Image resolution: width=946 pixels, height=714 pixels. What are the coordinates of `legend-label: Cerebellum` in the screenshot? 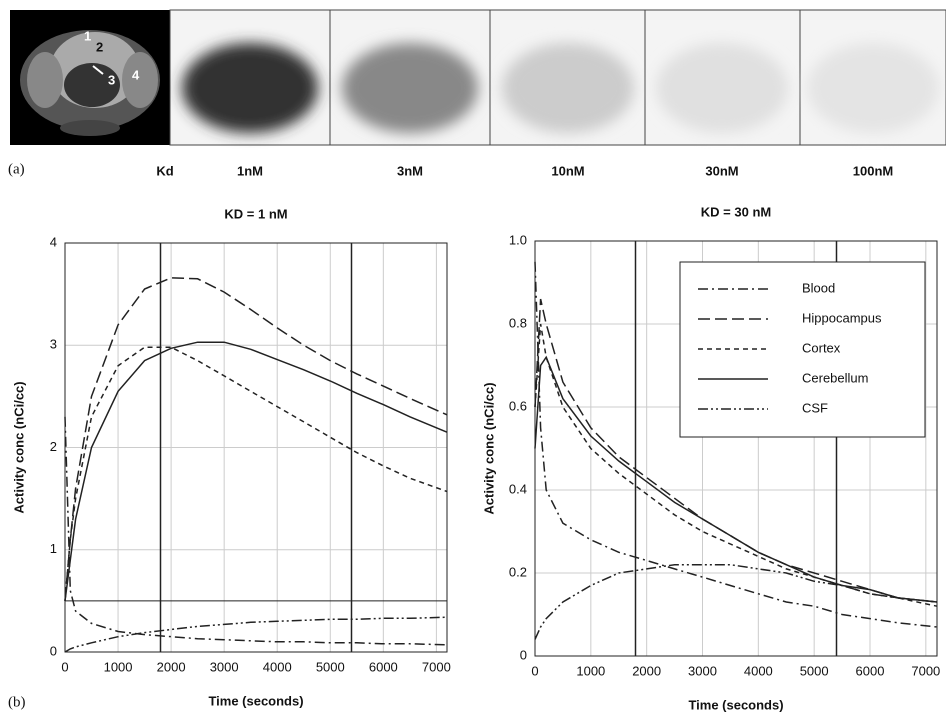 It's located at (835, 377).